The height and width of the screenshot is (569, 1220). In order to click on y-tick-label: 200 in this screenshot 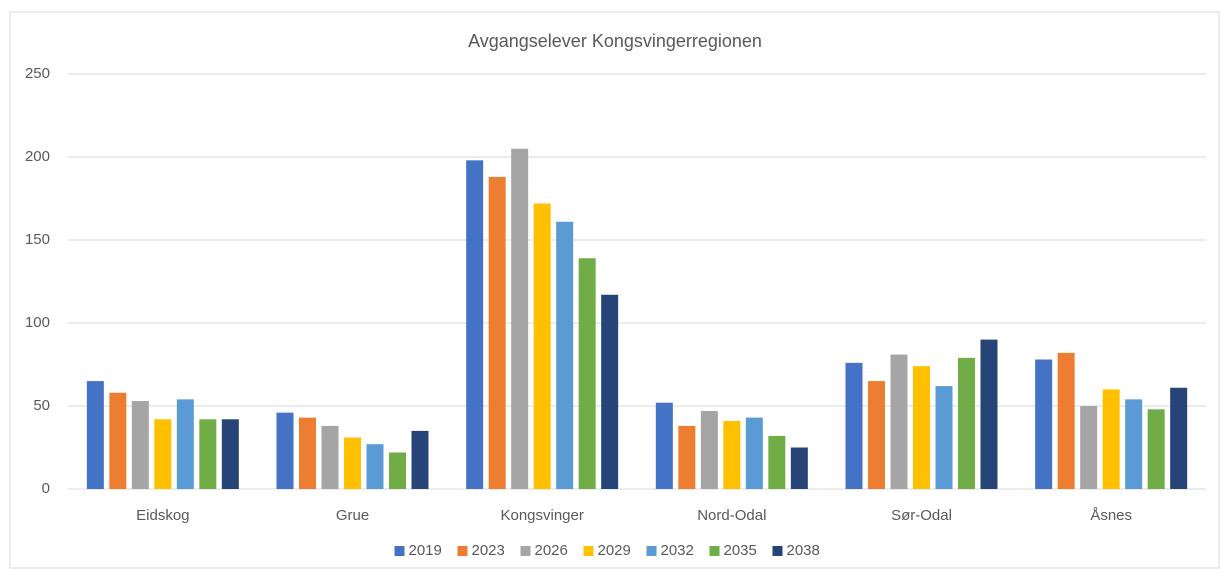, I will do `click(37, 156)`.